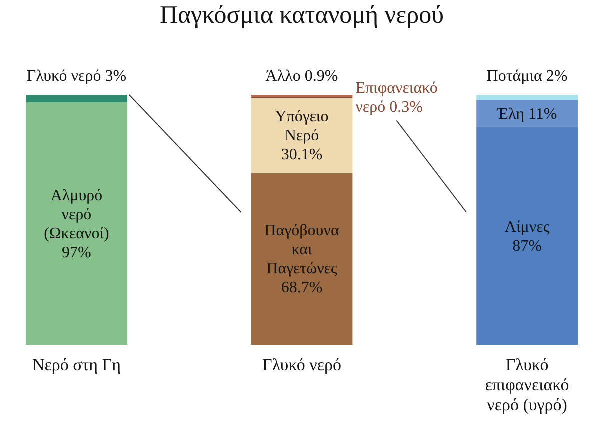 This screenshot has width=604, height=425. What do you see at coordinates (302, 126) in the screenshot?
I see `series-label: Υπόγειο Νερό` at bounding box center [302, 126].